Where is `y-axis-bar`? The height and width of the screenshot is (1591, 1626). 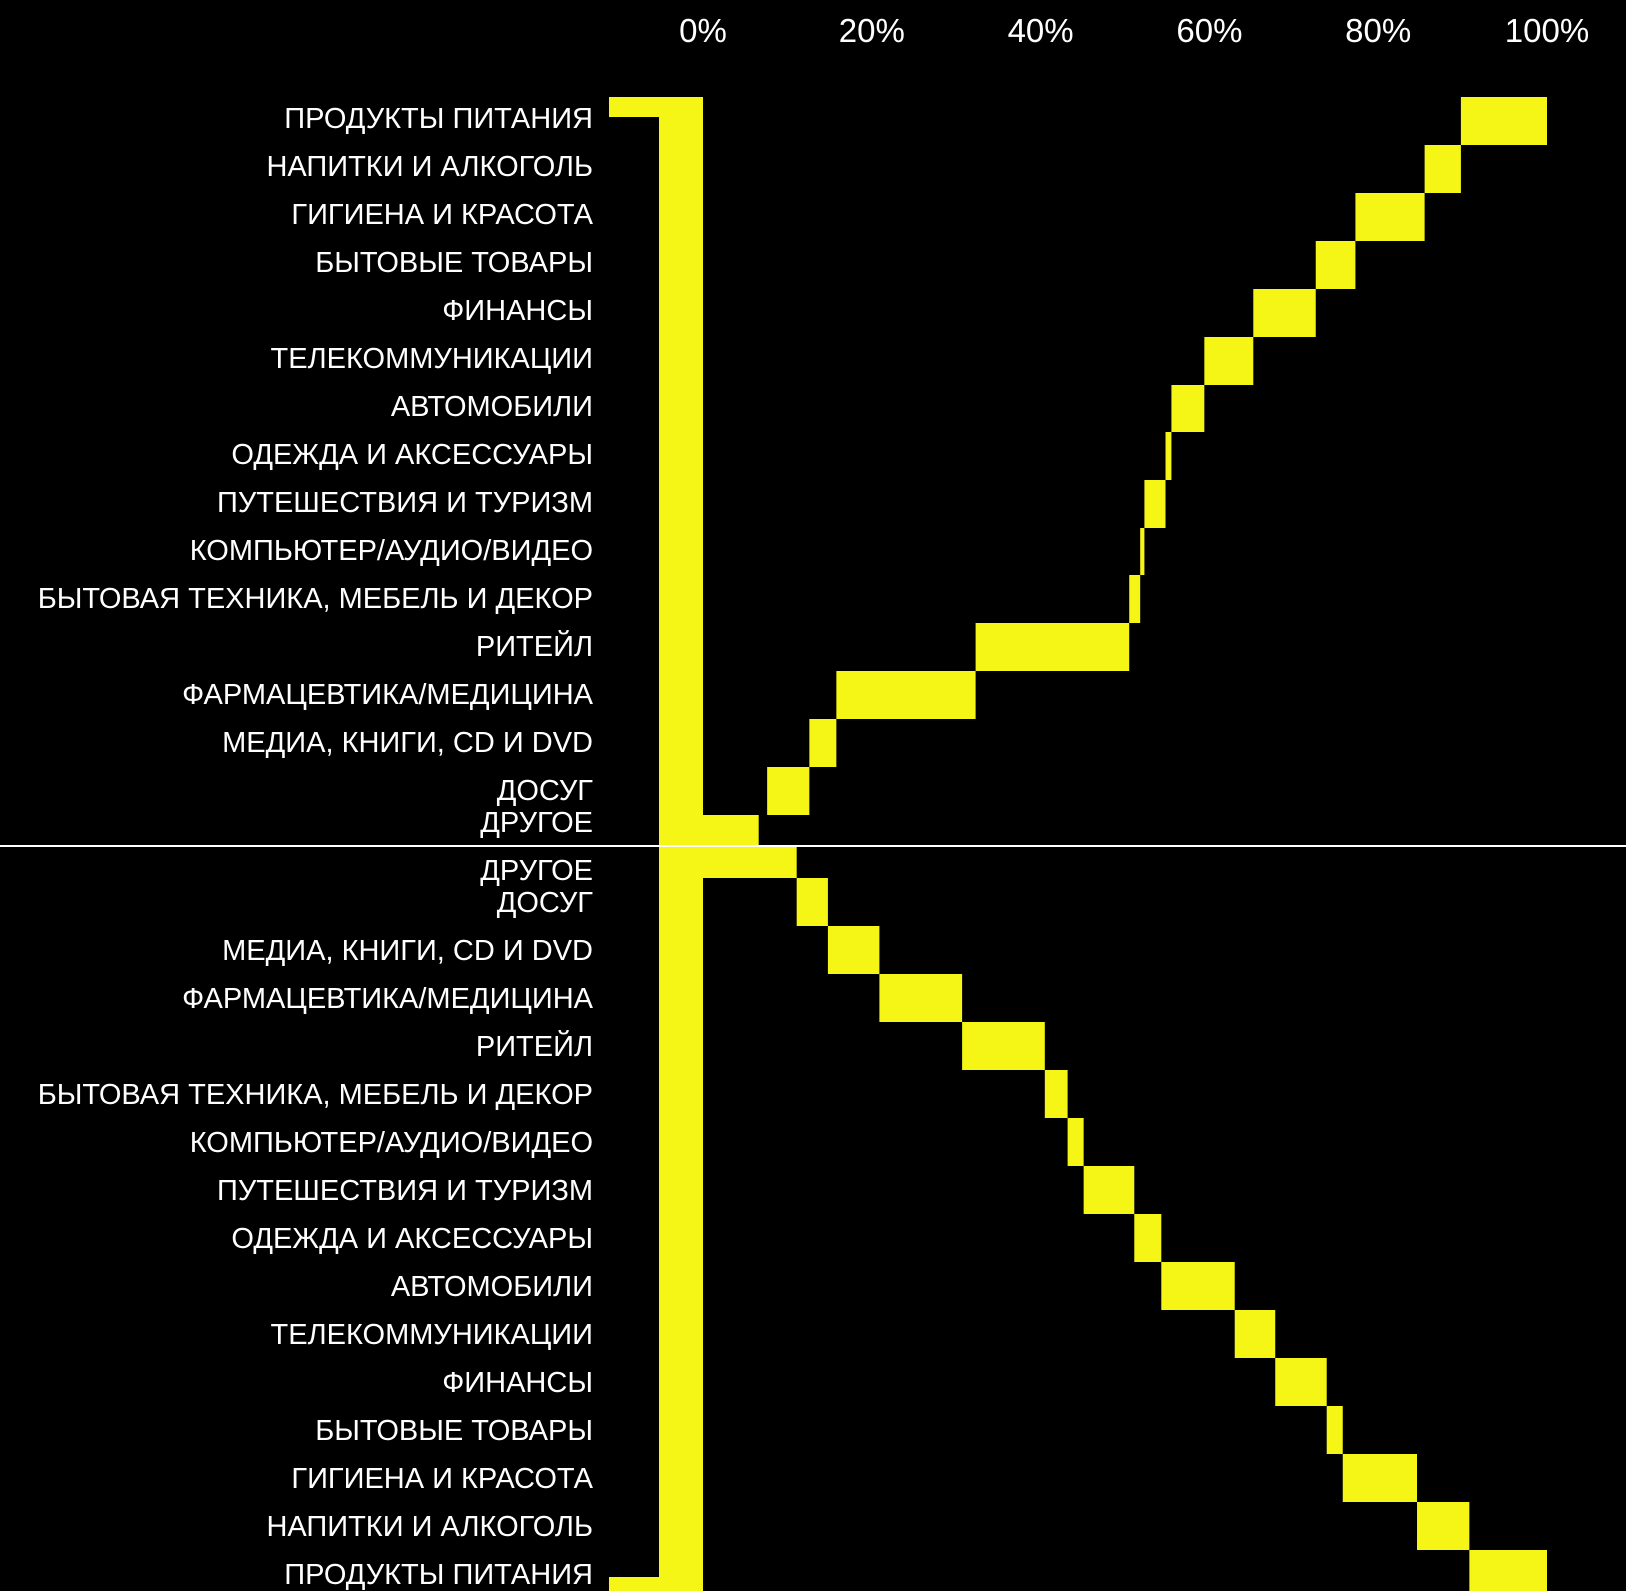 y-axis-bar is located at coordinates (681, 844).